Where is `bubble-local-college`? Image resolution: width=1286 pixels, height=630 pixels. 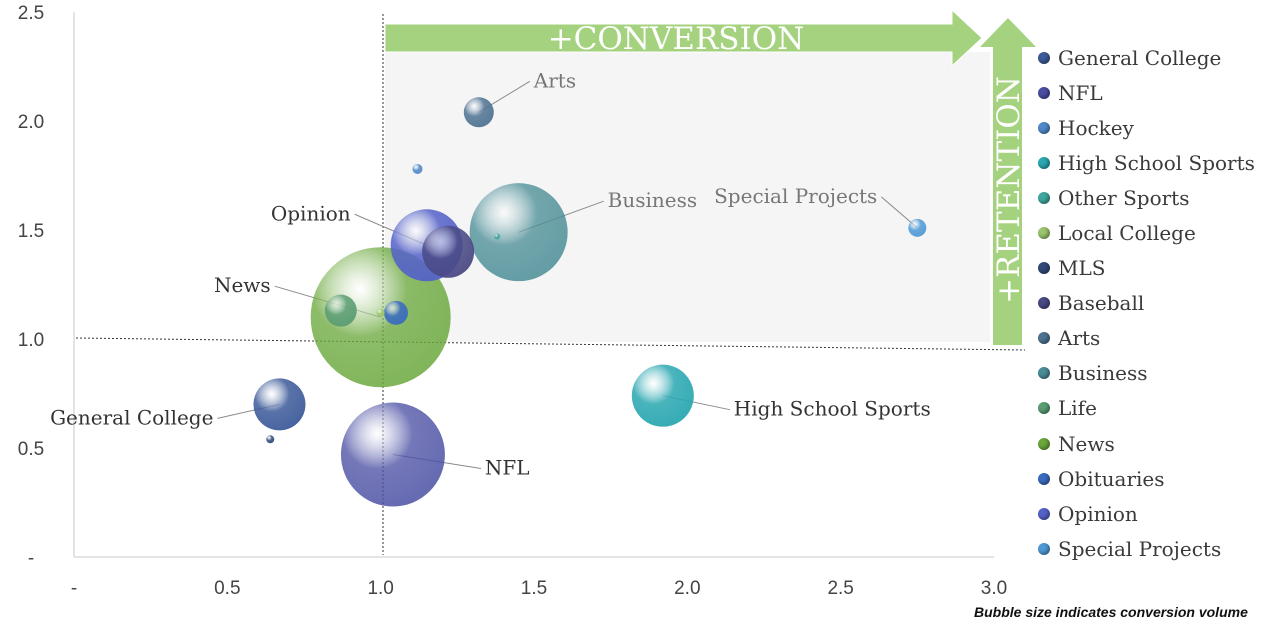 bubble-local-college is located at coordinates (380, 312).